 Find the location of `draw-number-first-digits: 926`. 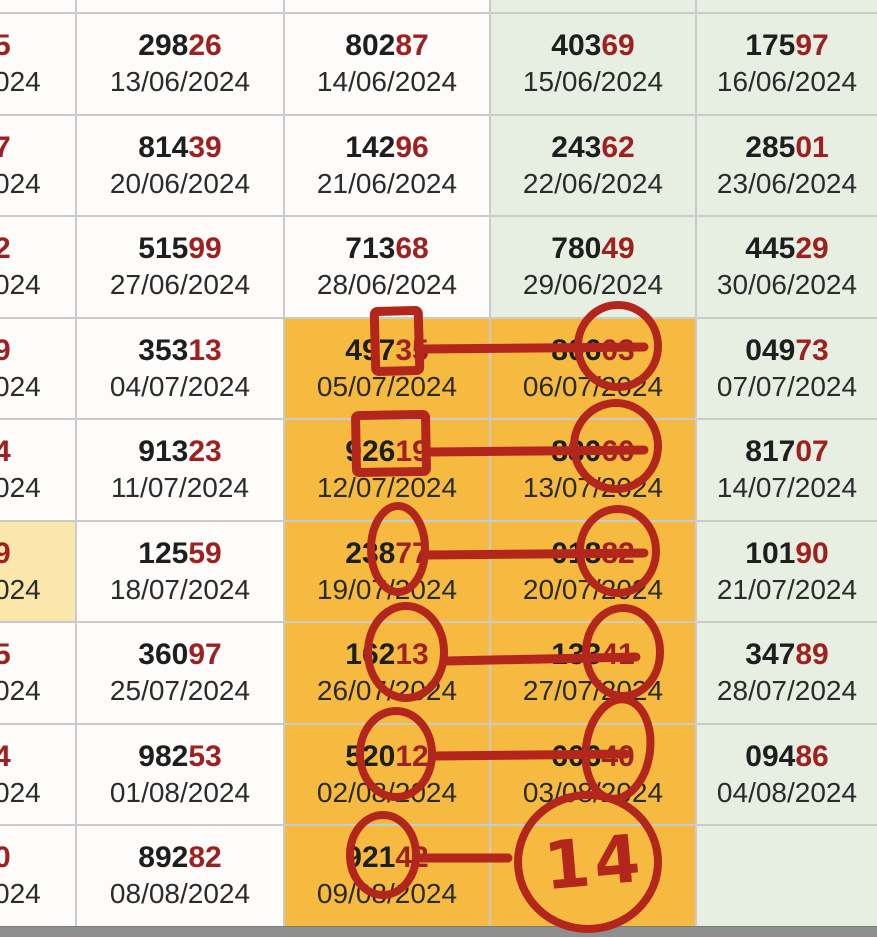

draw-number-first-digits: 926 is located at coordinates (370, 452).